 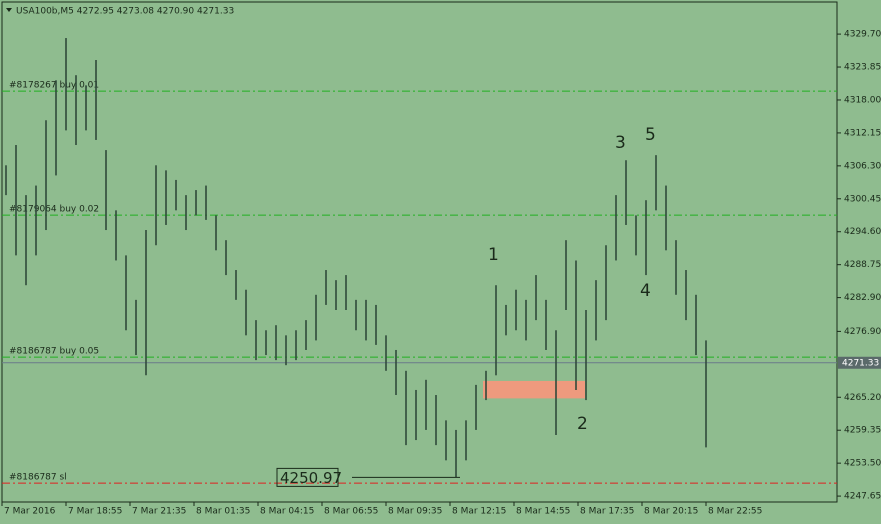 What do you see at coordinates (862, 265) in the screenshot?
I see `y-tick-label: 4288.75` at bounding box center [862, 265].